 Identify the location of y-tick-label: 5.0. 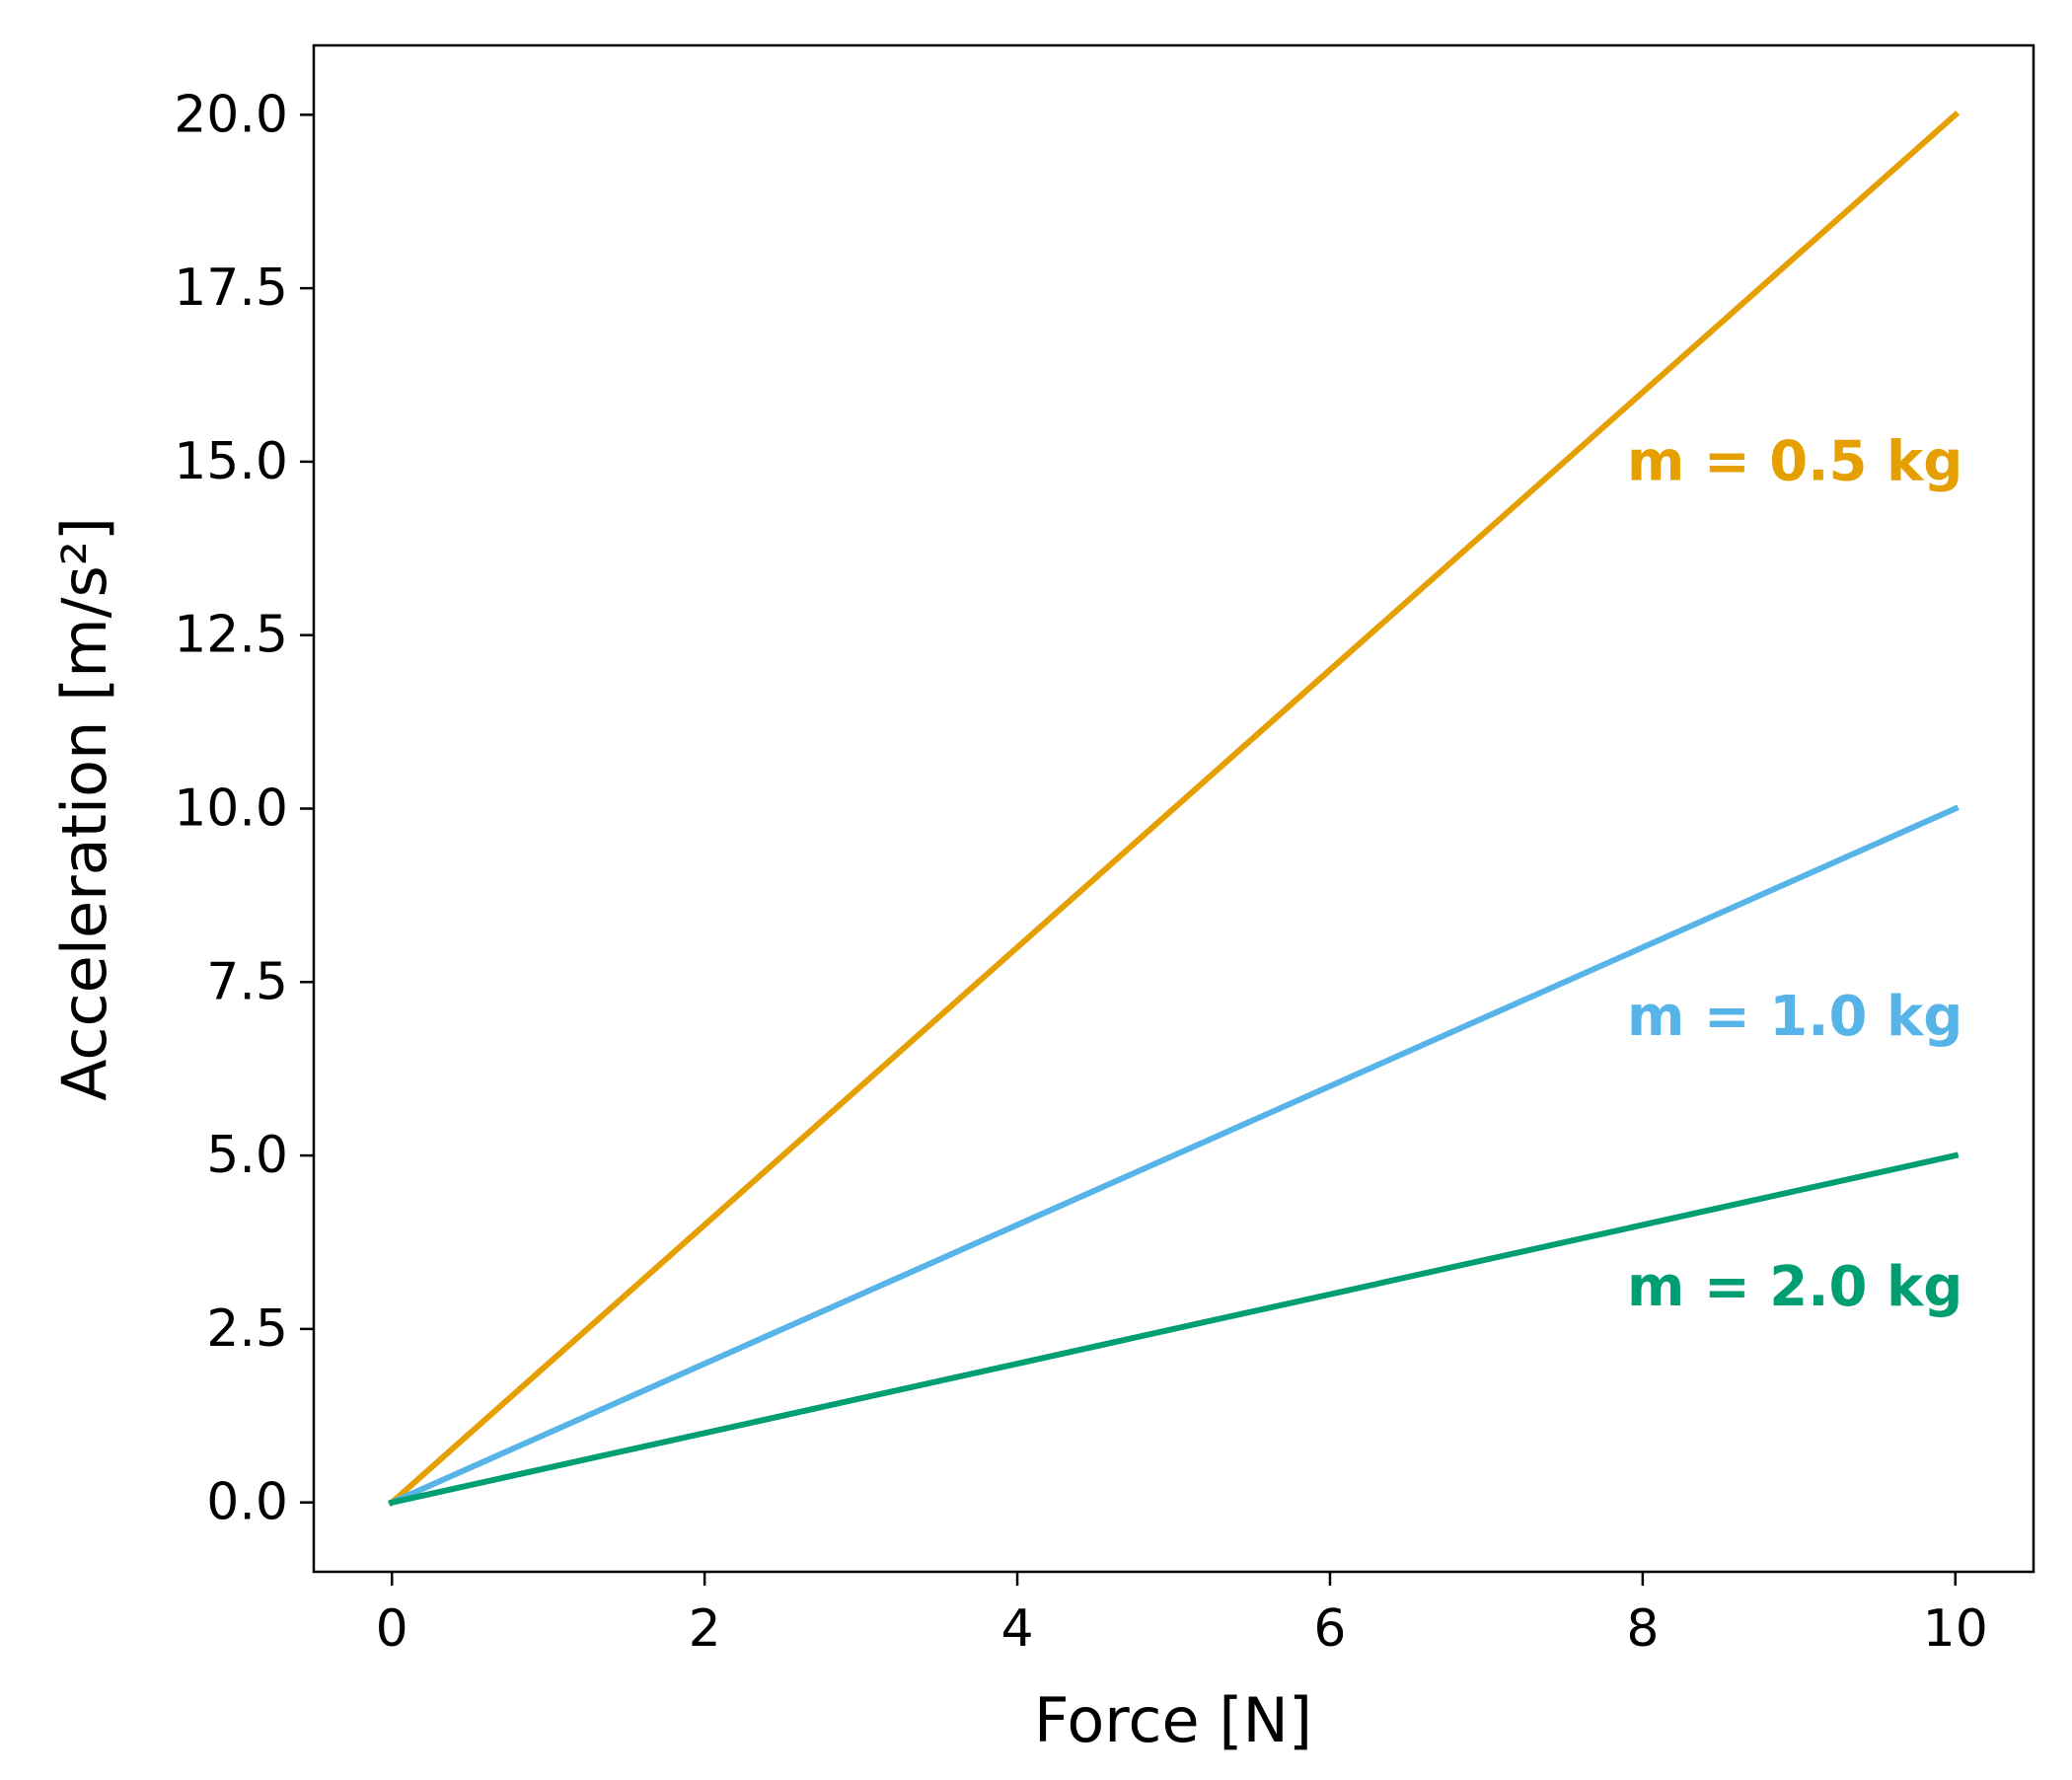
(247, 1155).